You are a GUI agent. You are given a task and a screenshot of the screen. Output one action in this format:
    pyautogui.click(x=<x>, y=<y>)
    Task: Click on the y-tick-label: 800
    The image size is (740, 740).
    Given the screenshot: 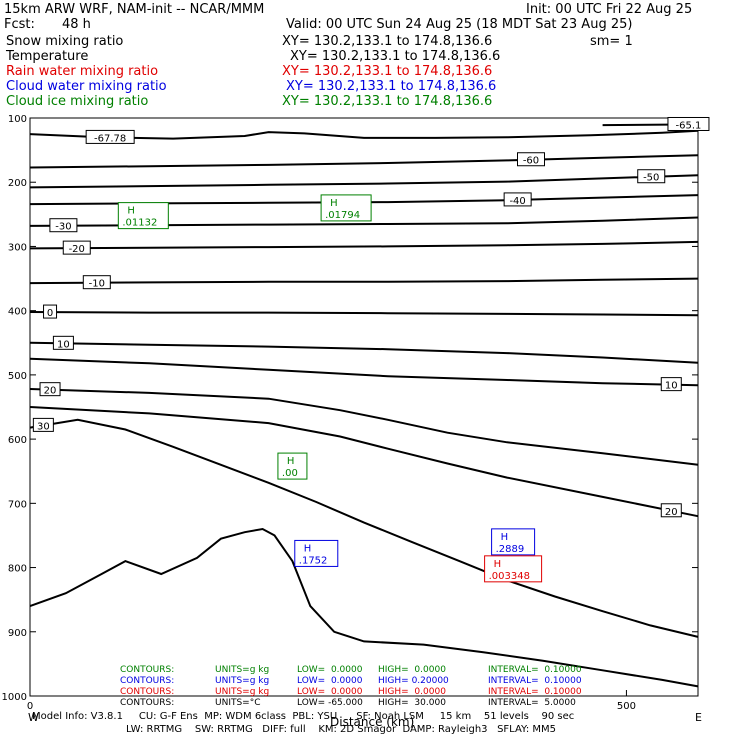 What is the action you would take?
    pyautogui.click(x=17, y=569)
    